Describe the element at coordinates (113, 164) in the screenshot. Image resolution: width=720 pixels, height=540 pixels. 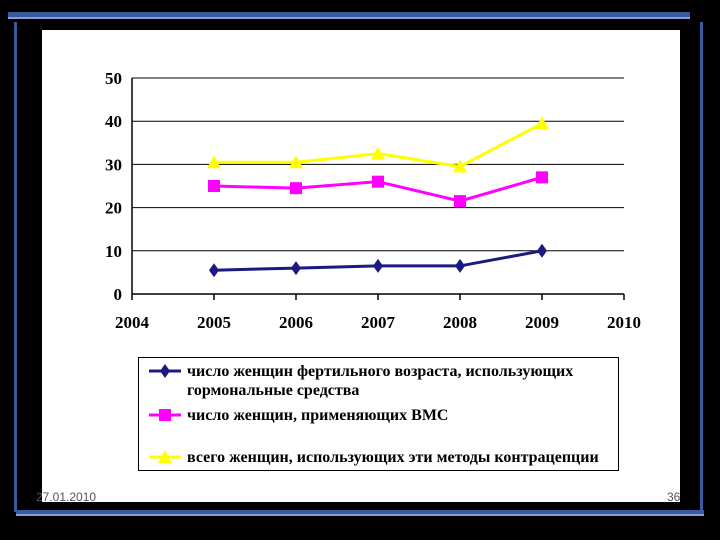
I see `y-tick-label: 30` at that location.